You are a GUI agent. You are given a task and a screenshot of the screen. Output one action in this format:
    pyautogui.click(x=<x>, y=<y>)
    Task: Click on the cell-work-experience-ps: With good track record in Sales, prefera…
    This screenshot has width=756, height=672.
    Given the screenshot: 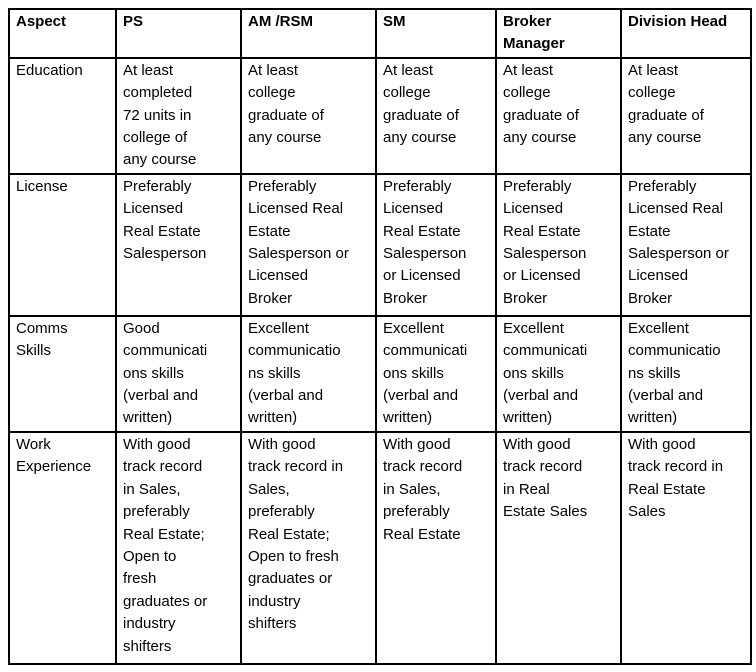 What is the action you would take?
    pyautogui.click(x=178, y=547)
    